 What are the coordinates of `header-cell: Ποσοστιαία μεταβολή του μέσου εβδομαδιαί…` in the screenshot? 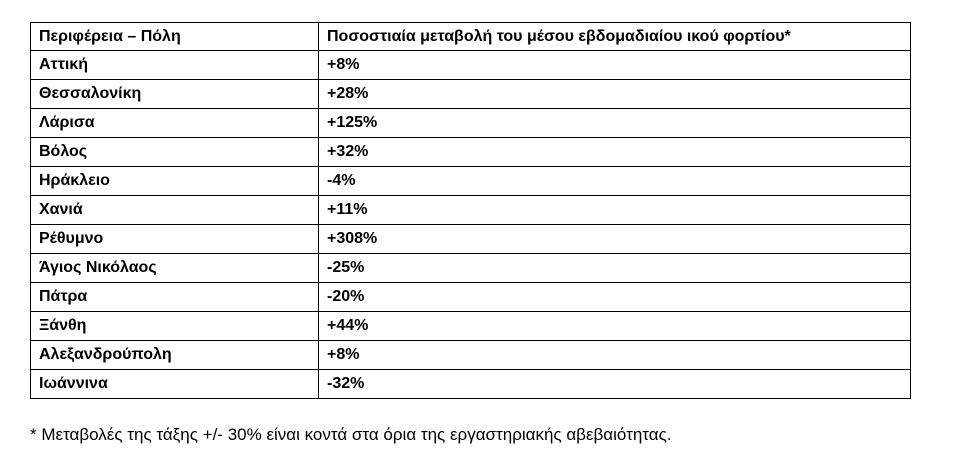 It's located at (614, 36).